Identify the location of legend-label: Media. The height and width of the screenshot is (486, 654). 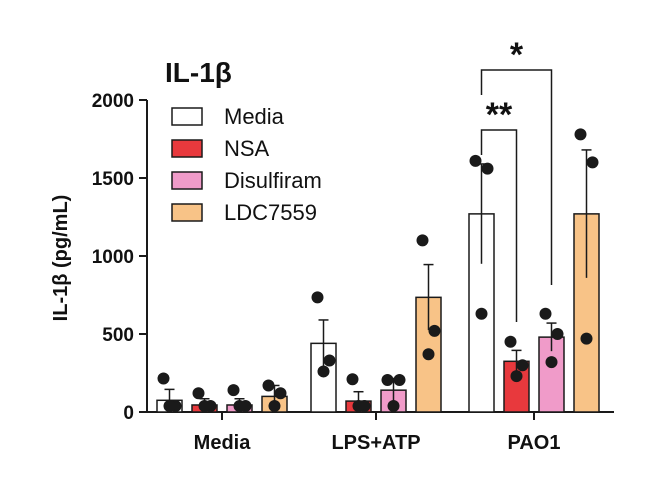
(254, 116).